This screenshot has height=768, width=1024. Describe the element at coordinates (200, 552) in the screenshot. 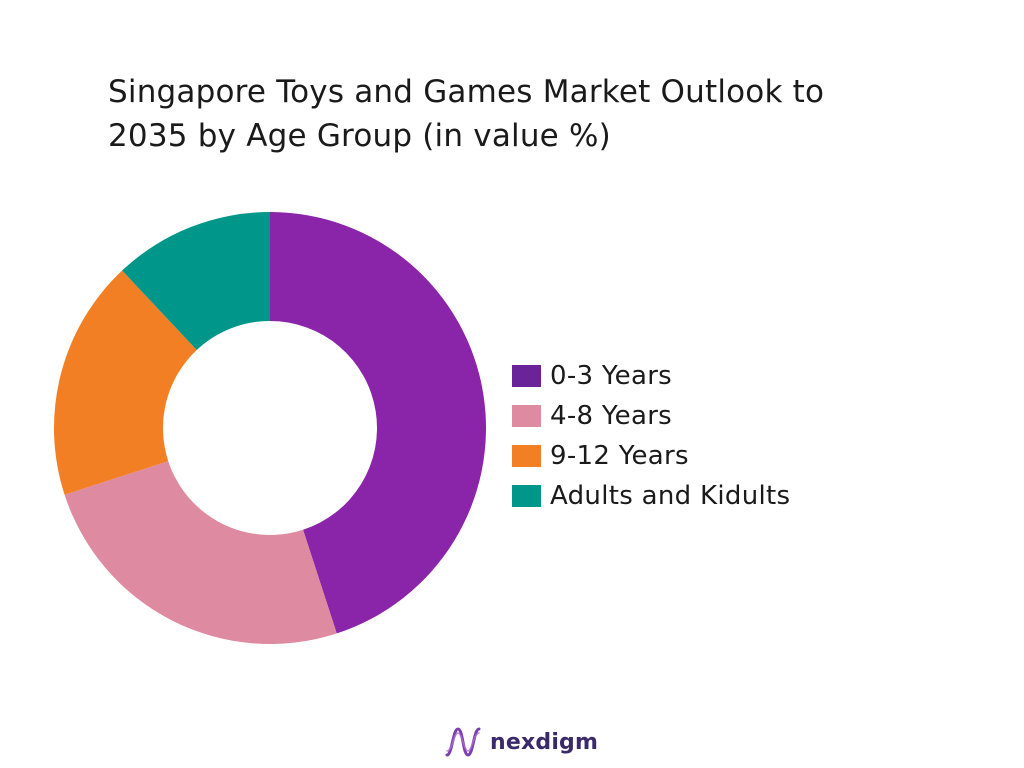

I see `donut-slice-4-8-years` at that location.